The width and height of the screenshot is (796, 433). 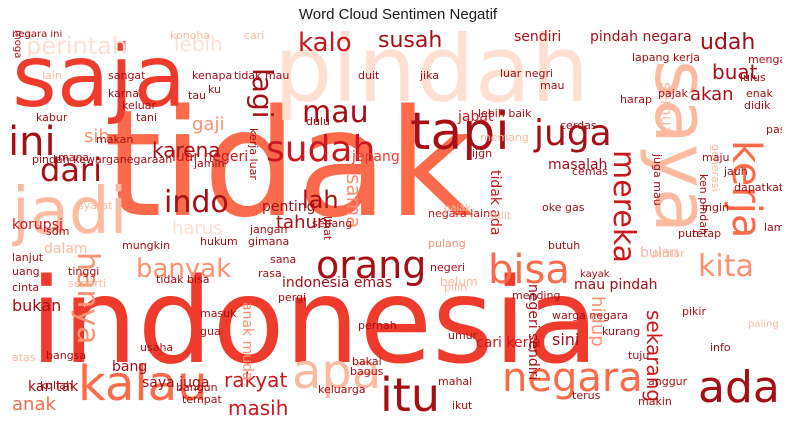 I want to click on word-89: sedang, so click(x=332, y=223).